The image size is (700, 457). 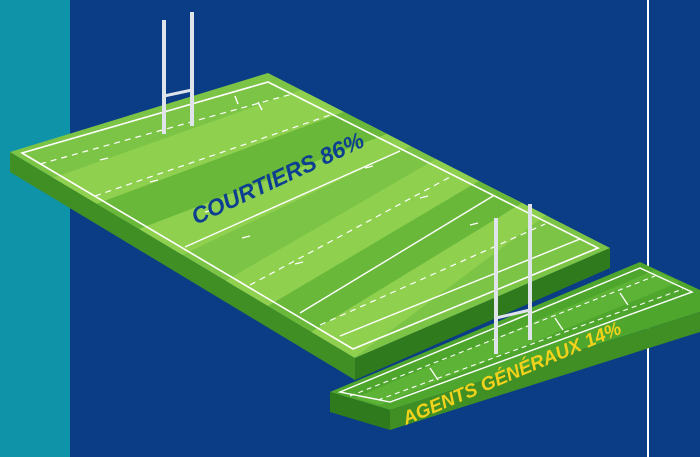 What do you see at coordinates (360, 411) in the screenshot?
I see `field-side-small-front` at bounding box center [360, 411].